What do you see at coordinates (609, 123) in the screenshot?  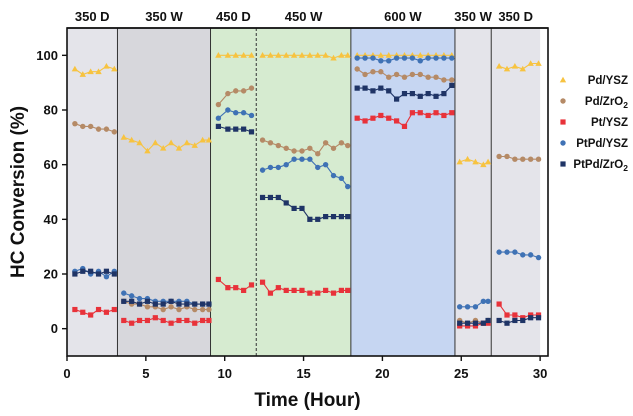 I see `legend-label-2: Pt/YSZ` at bounding box center [609, 123].